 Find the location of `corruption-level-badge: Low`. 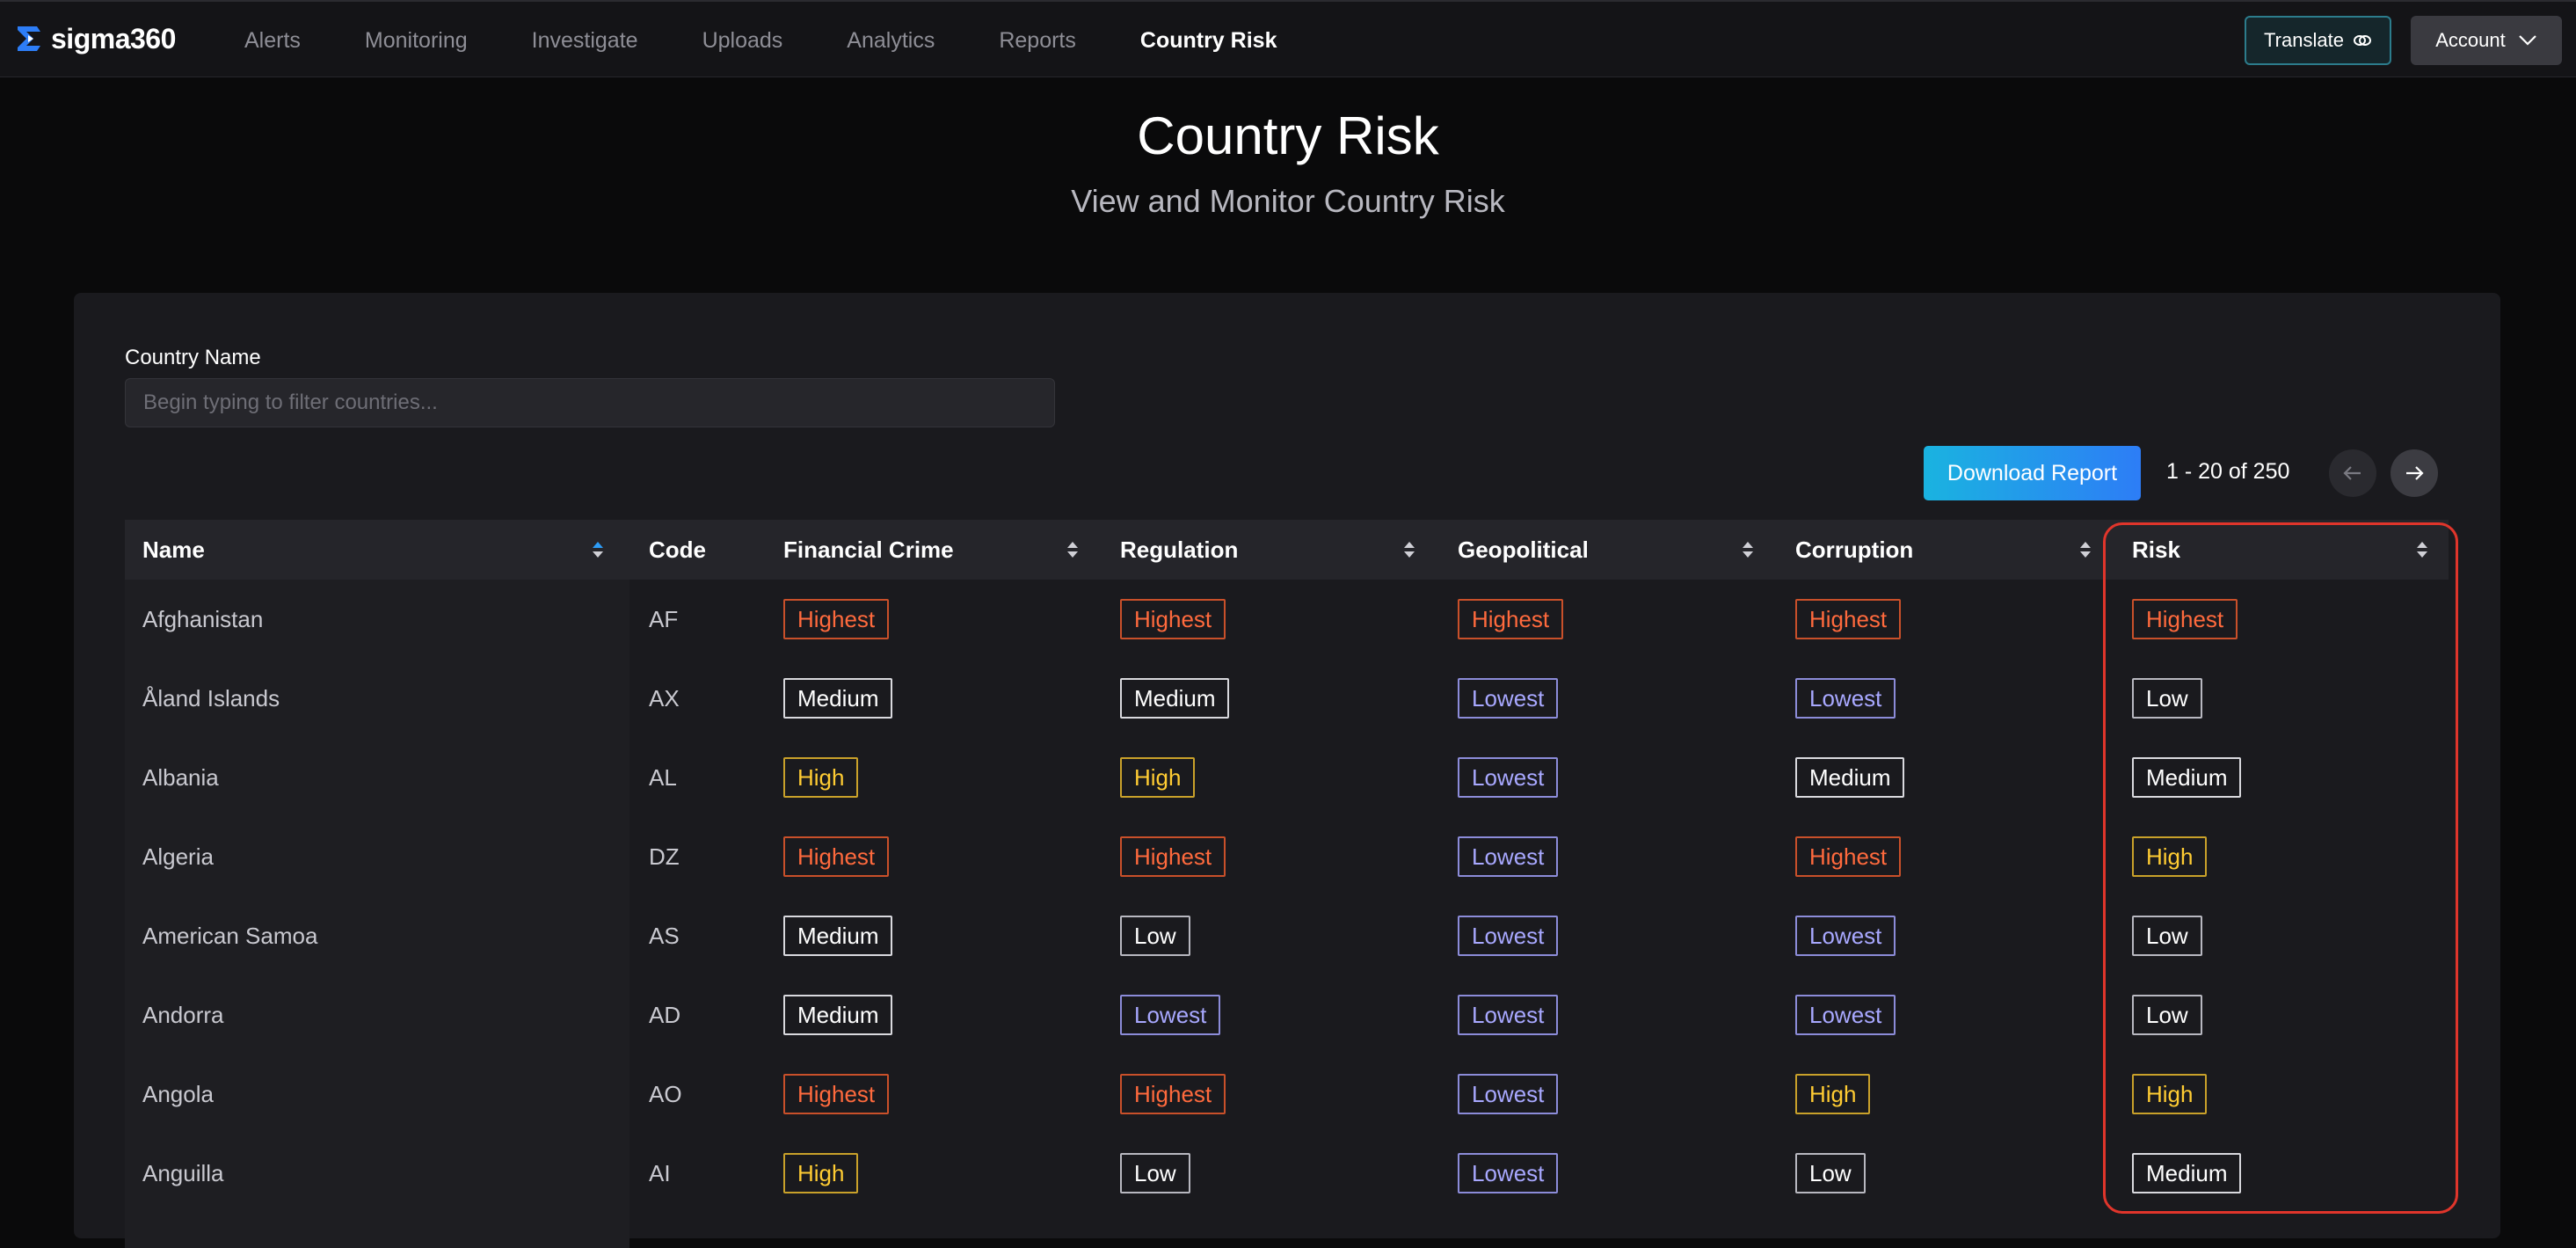

corruption-level-badge: Low is located at coordinates (1830, 1173).